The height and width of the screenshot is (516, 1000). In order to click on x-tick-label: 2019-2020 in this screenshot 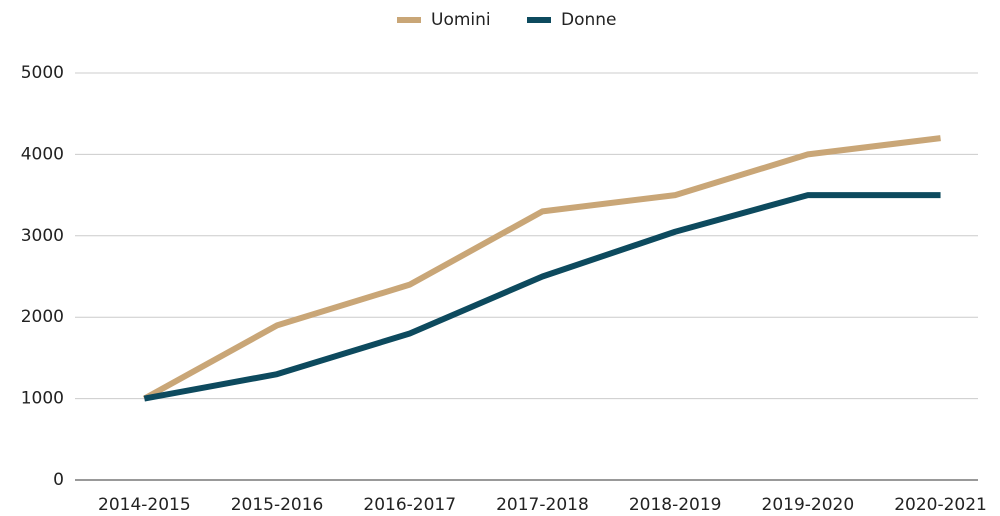, I will do `click(808, 505)`.